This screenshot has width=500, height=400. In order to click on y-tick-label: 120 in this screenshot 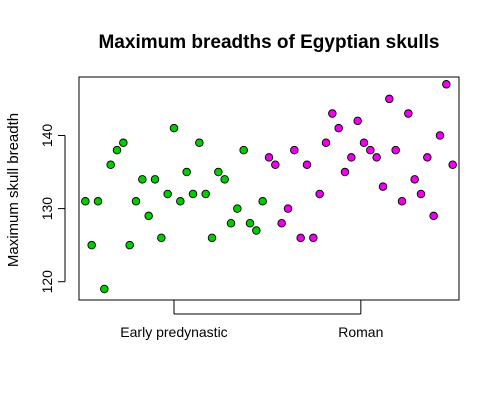, I will do `click(47, 282)`.